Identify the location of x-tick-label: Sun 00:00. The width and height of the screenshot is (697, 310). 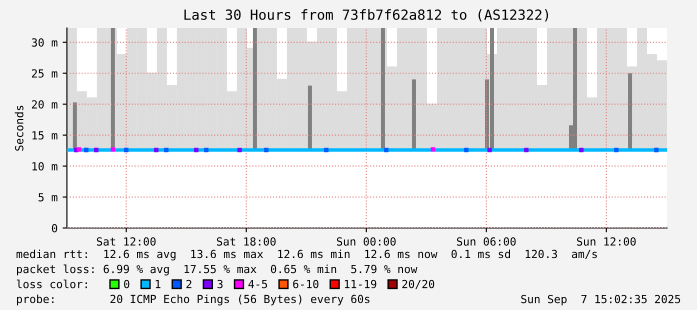
(366, 241).